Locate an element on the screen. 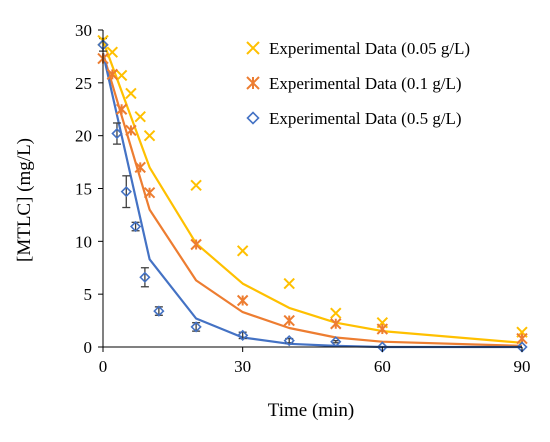 This screenshot has height=442, width=550. y-tick-label-25: 25 is located at coordinates (83, 83).